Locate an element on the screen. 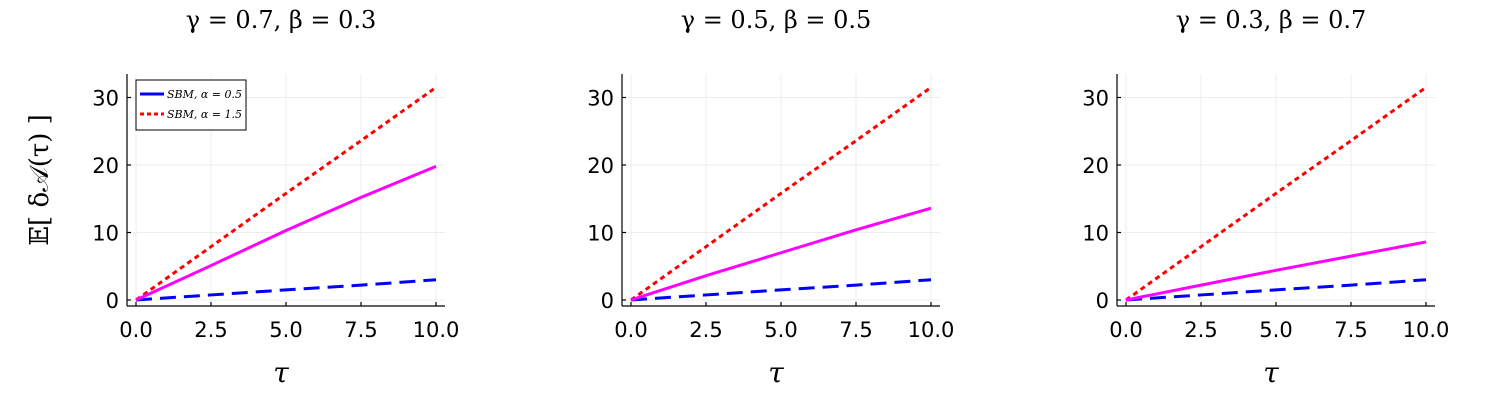 The height and width of the screenshot is (400, 1500). chart-title: γ = 0.3, β = 0.7 is located at coordinates (1271, 20).